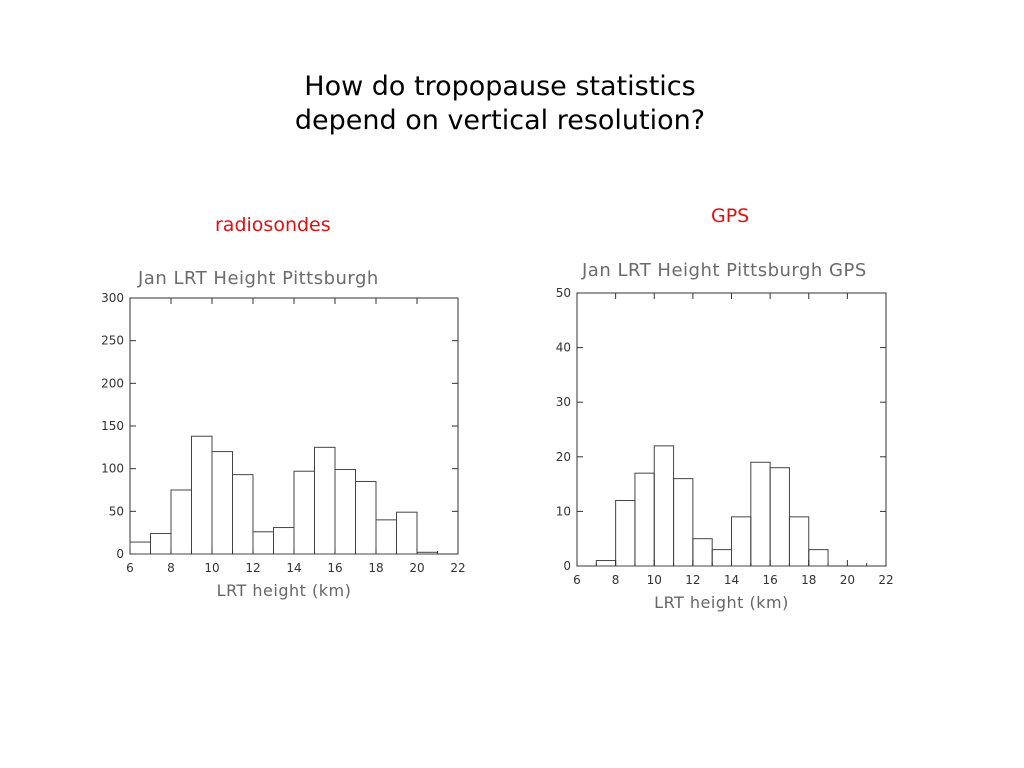 This screenshot has height=768, width=1024. What do you see at coordinates (273, 225) in the screenshot?
I see `radiosondes-label: radiosondes` at bounding box center [273, 225].